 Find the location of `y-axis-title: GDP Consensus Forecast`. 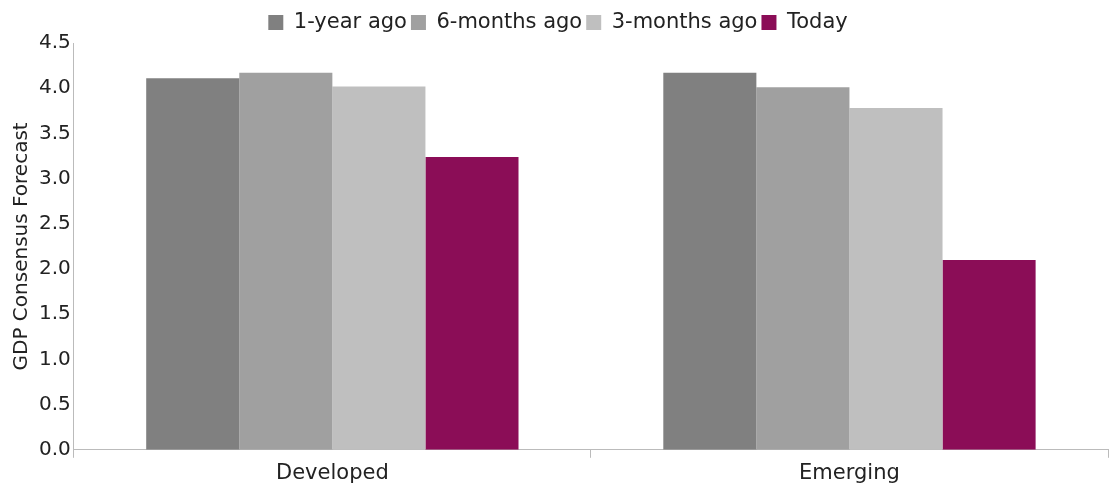

y-axis-title: GDP Consensus Forecast is located at coordinates (20, 246).